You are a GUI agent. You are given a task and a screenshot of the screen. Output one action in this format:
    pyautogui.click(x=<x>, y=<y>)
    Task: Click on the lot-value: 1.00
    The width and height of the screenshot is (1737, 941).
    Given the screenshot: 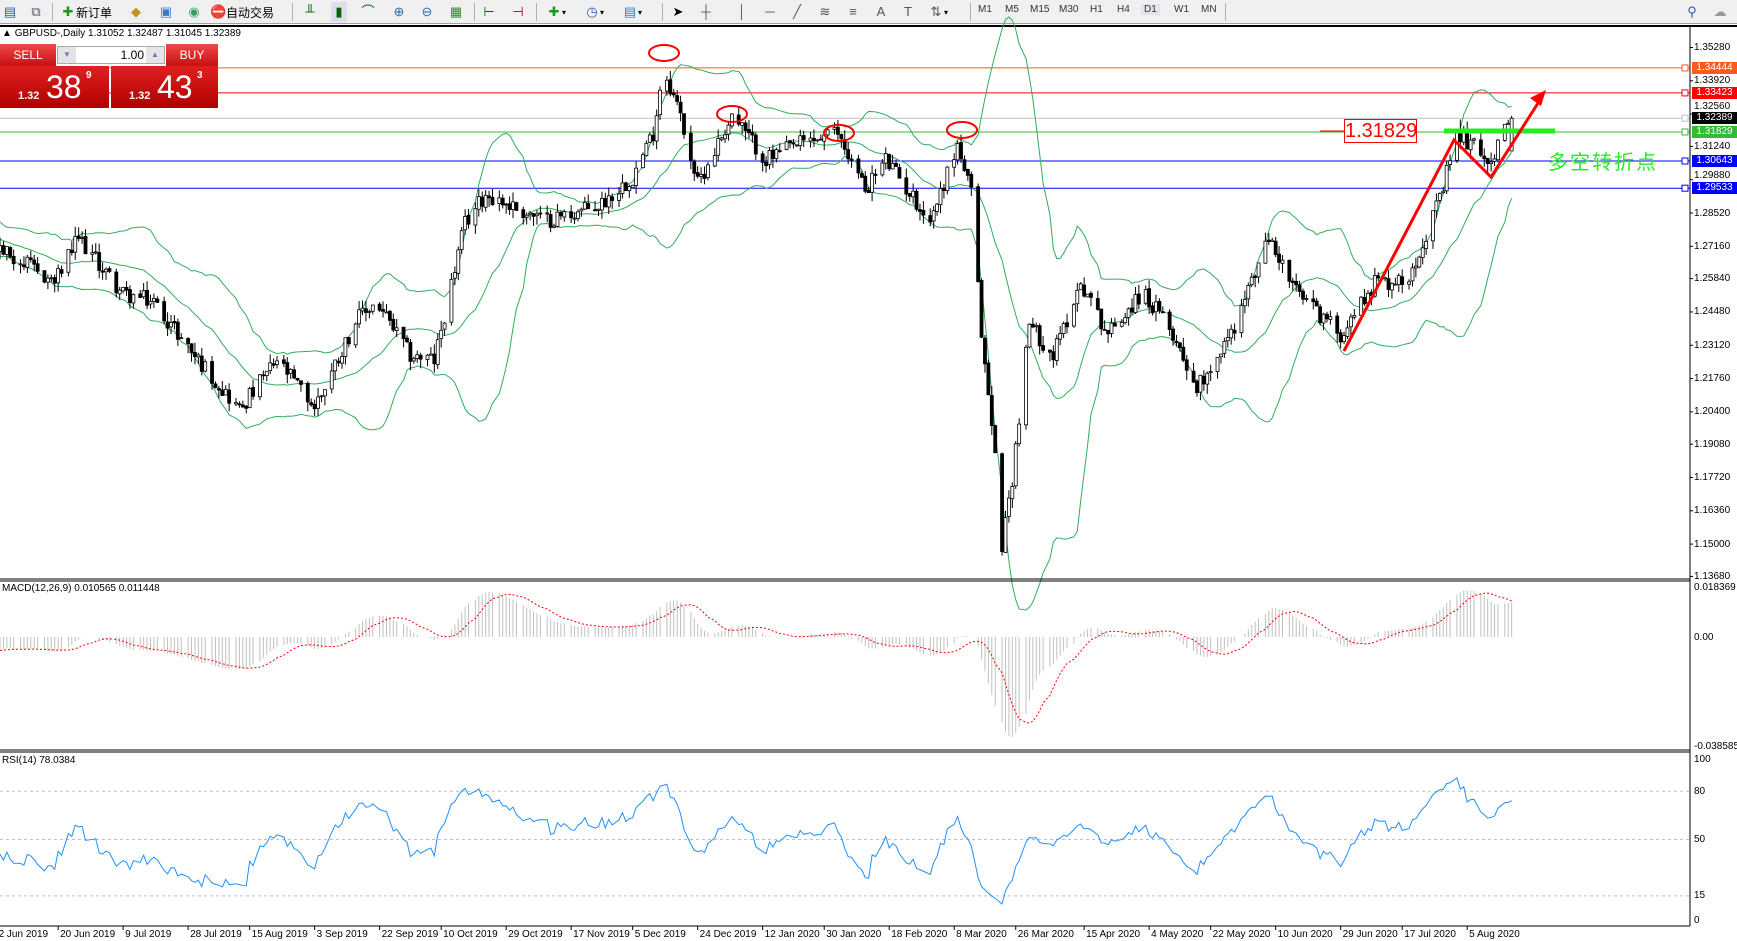 What is the action you would take?
    pyautogui.click(x=132, y=55)
    